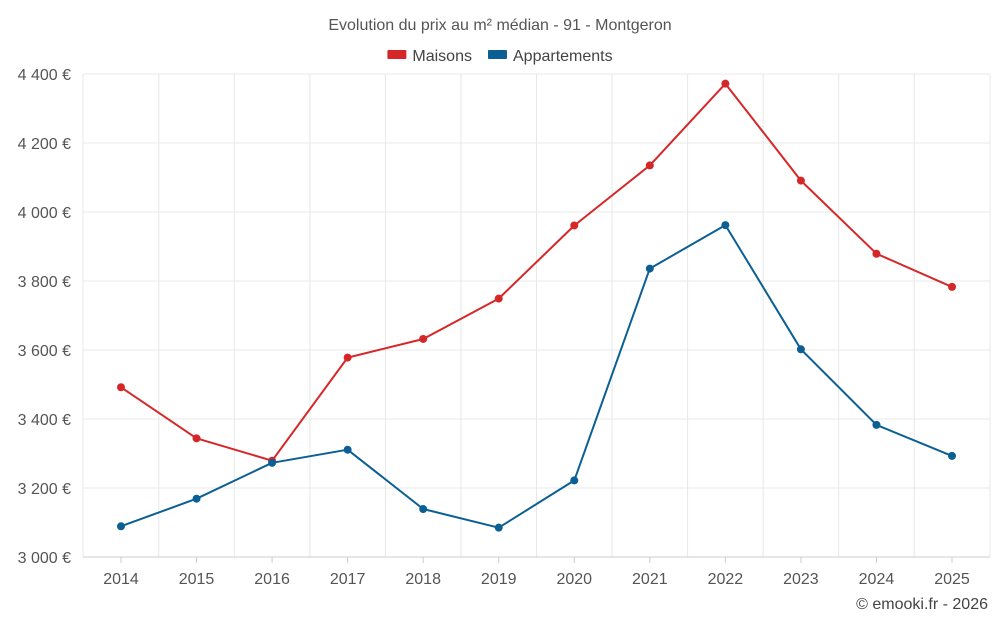  Describe the element at coordinates (44, 489) in the screenshot. I see `y-tick-label: 3 200 €` at that location.